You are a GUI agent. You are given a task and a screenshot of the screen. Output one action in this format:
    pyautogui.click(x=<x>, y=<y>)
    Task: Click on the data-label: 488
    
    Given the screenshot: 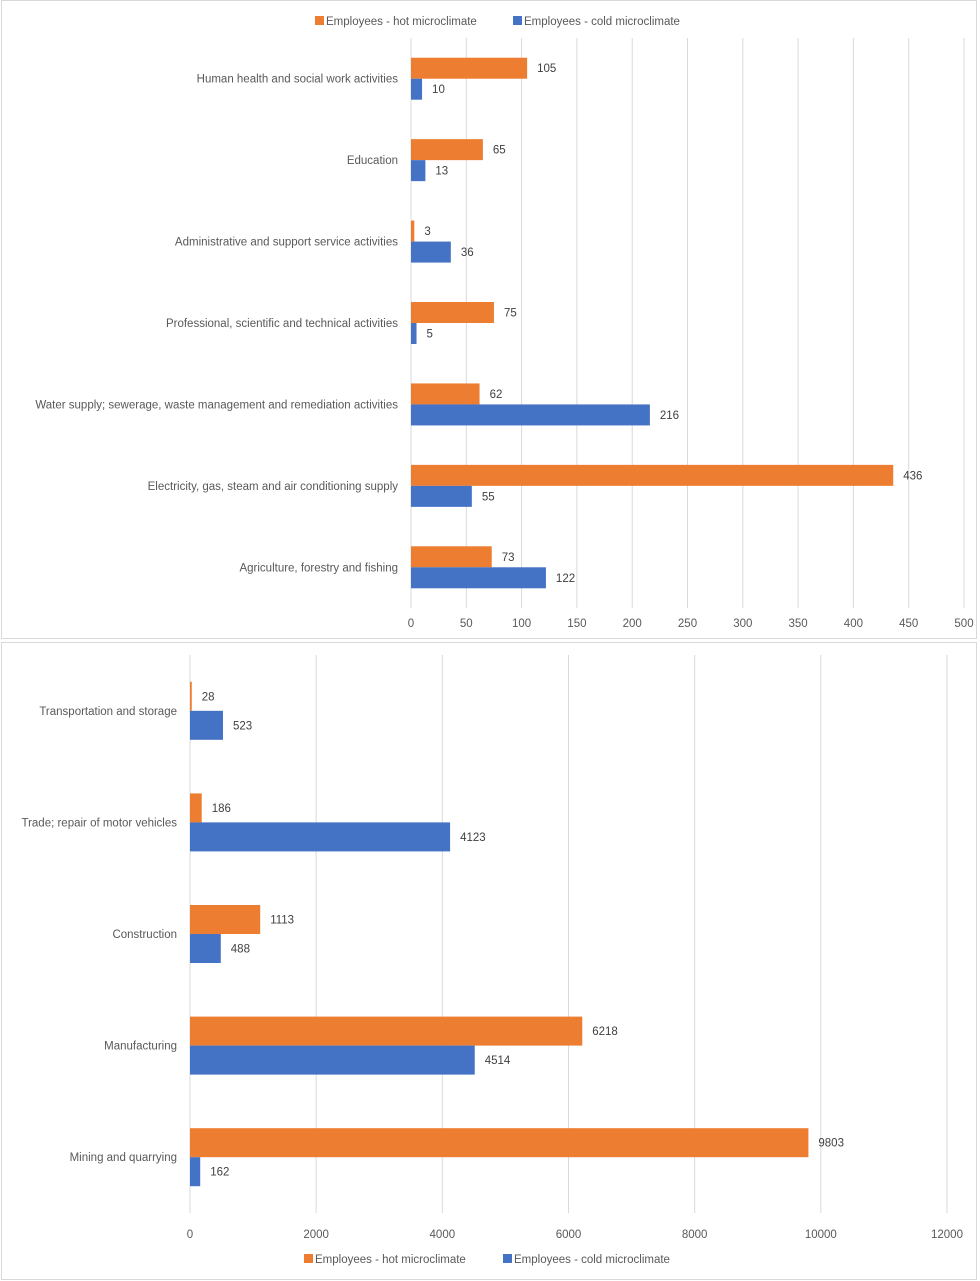 What is the action you would take?
    pyautogui.click(x=240, y=950)
    